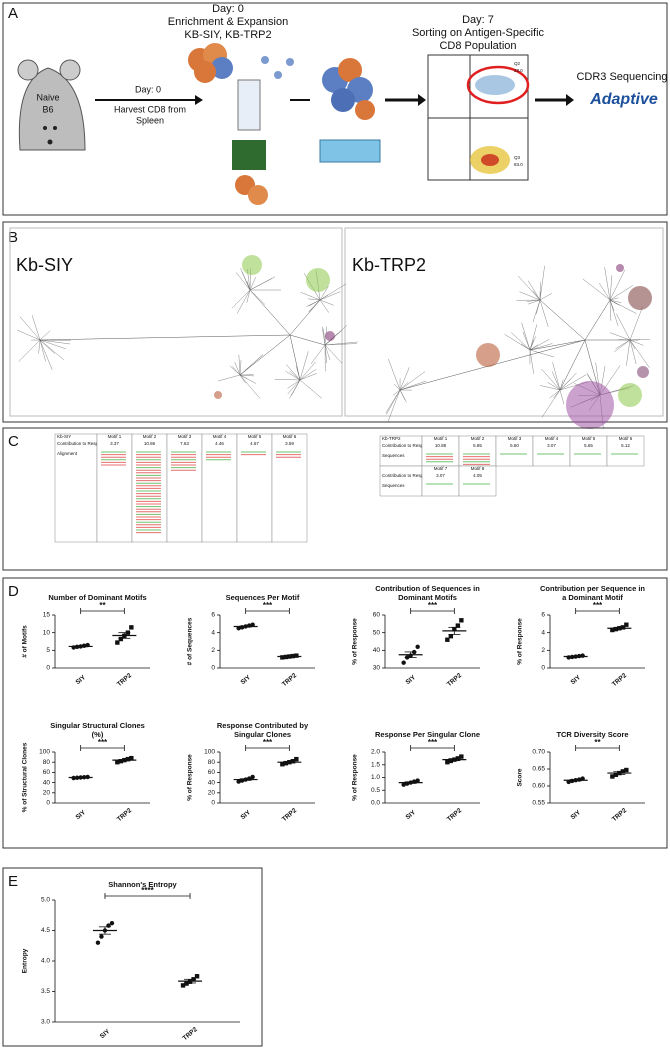 Image resolution: width=670 pixels, height=1050 pixels. What do you see at coordinates (626, 438) in the screenshot?
I see `motif-header: Motif 6` at bounding box center [626, 438].